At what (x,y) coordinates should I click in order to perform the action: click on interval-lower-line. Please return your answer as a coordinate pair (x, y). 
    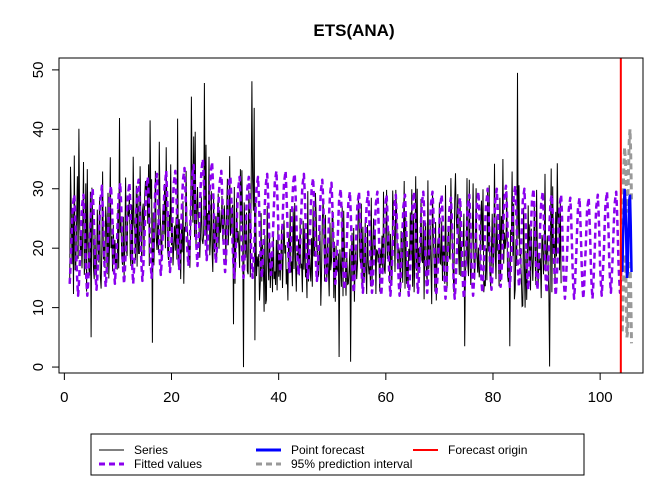
    Looking at the image, I should click on (626, 298).